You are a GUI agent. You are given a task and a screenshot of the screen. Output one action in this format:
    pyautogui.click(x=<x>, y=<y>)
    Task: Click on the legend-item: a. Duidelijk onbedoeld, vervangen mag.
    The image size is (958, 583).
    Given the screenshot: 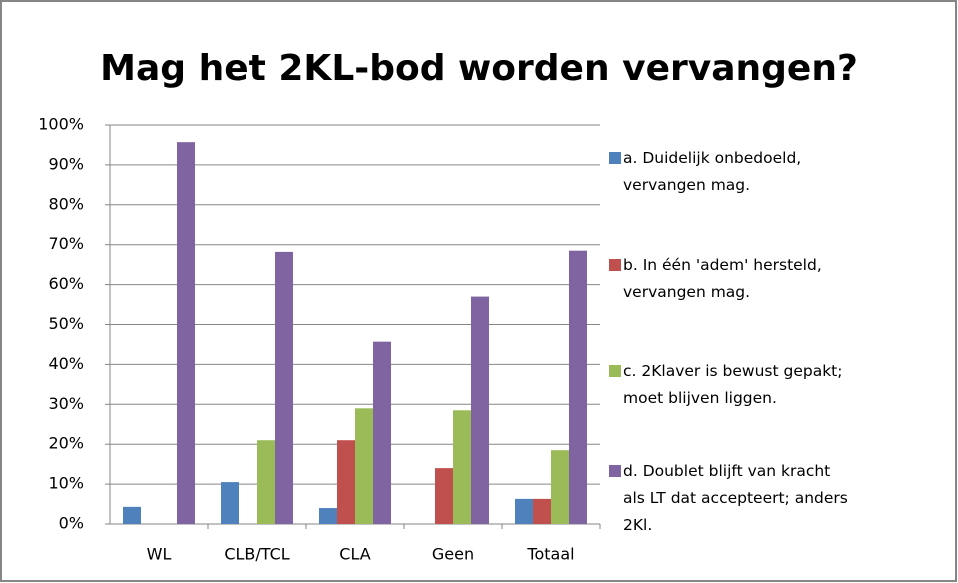 What is the action you would take?
    pyautogui.click(x=712, y=171)
    